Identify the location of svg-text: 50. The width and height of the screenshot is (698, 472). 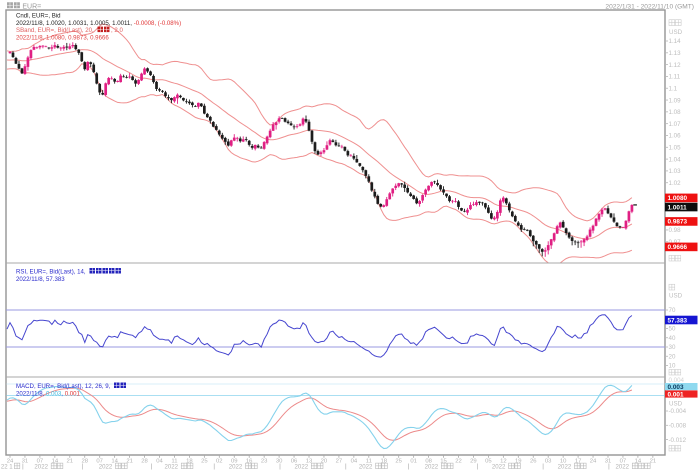
(672, 329).